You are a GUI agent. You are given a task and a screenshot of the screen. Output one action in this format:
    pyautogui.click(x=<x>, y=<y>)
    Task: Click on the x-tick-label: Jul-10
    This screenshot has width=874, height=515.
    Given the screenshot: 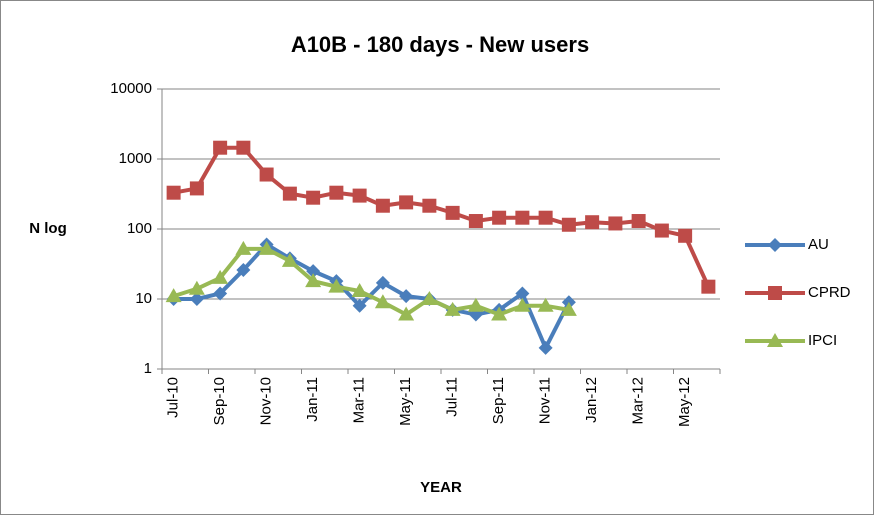 What is the action you would take?
    pyautogui.click(x=173, y=397)
    